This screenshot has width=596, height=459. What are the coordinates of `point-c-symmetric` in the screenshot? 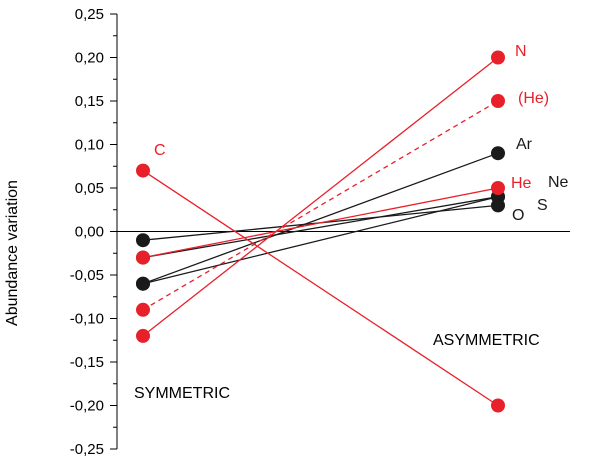 It's located at (143, 170).